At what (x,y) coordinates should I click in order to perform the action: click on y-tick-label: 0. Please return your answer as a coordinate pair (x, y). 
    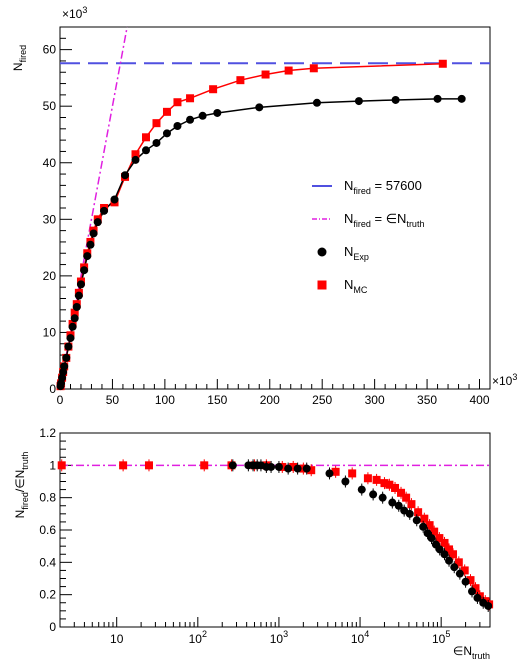
    Looking at the image, I should click on (52, 627).